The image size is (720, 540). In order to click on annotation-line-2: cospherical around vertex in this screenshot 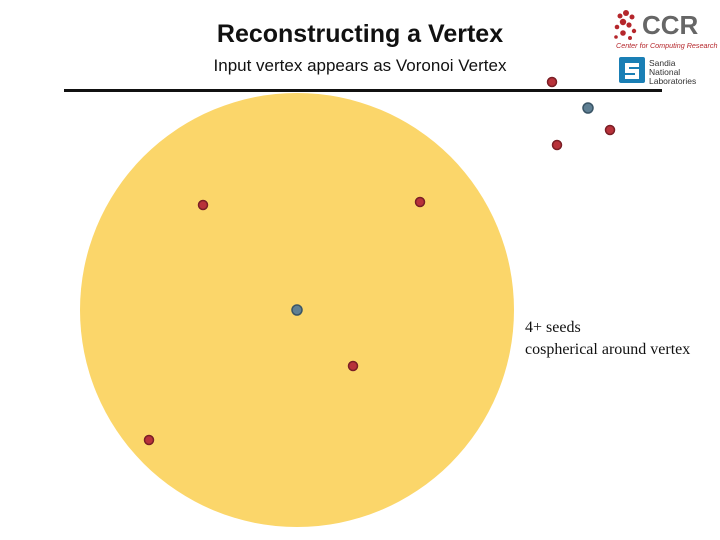, I will do `click(608, 349)`.